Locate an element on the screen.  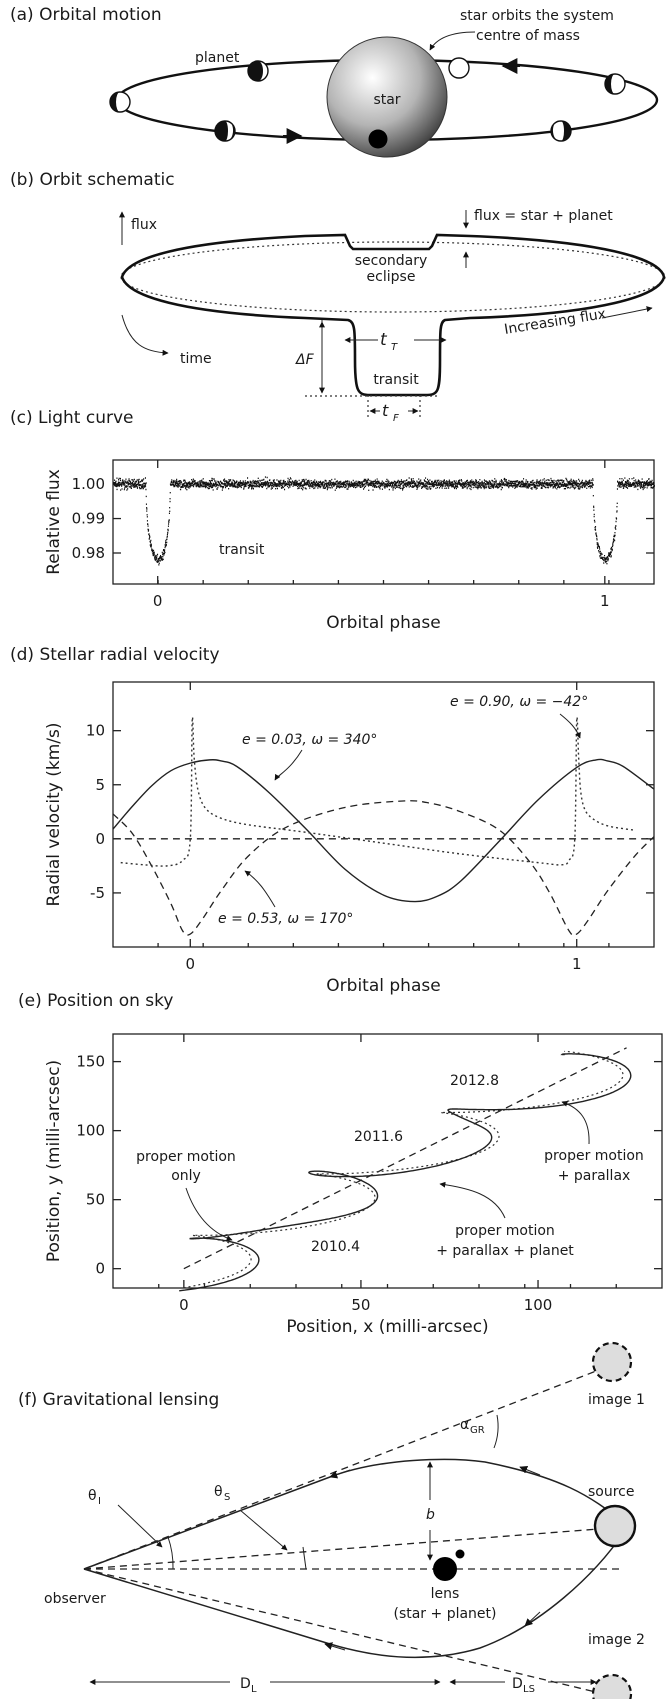
image2-label: image 2 is located at coordinates (616, 1640).